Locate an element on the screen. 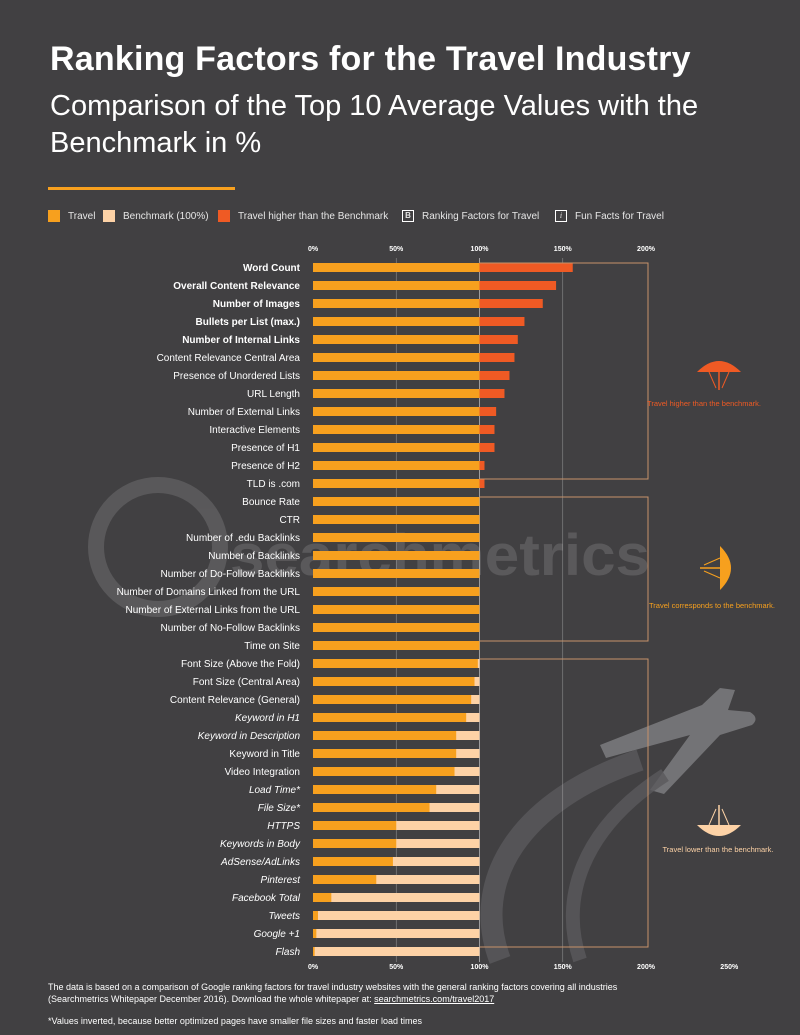 This screenshot has height=1035, width=800. umbrella-down-icon is located at coordinates (719, 820).